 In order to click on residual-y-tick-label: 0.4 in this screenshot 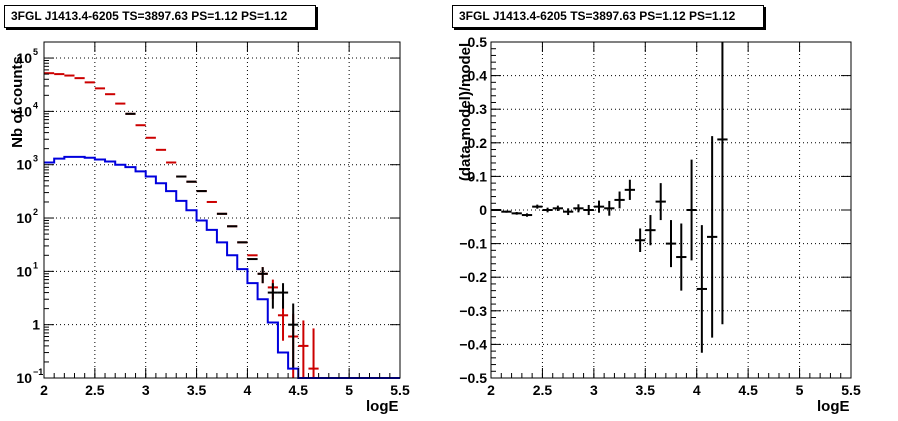, I will do `click(478, 76)`.